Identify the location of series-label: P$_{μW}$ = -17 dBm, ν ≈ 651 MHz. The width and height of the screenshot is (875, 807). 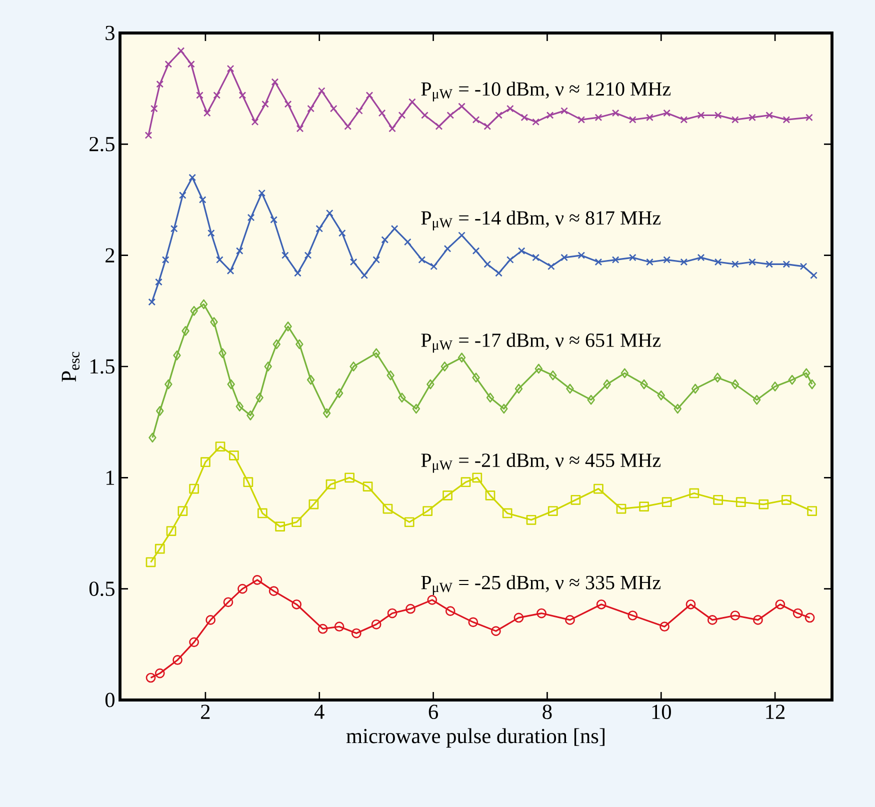
(541, 342).